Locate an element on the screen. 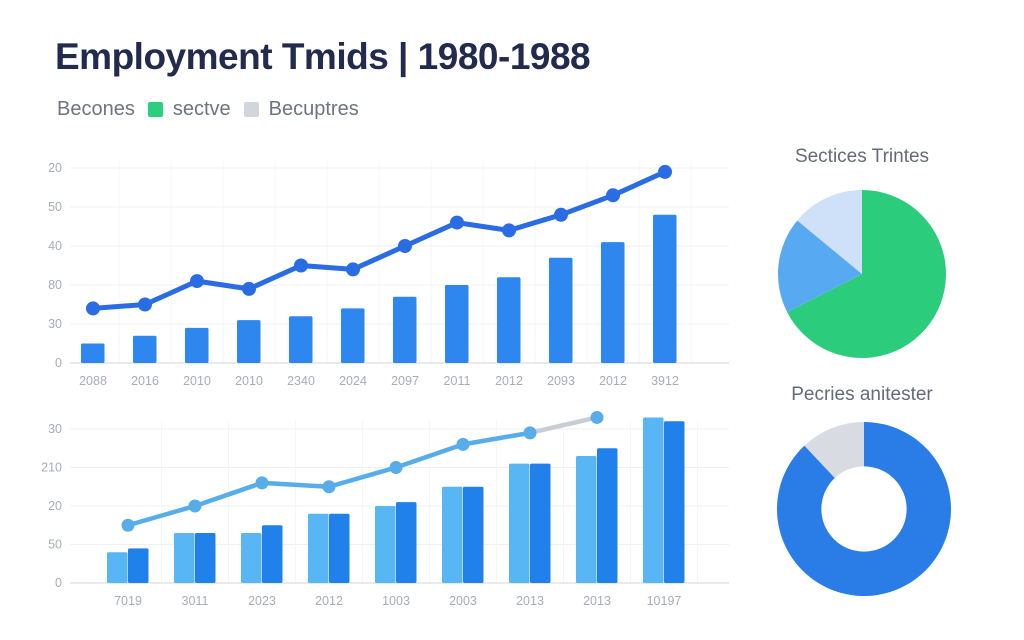 The height and width of the screenshot is (640, 1024). legend-item: sectve is located at coordinates (189, 109).